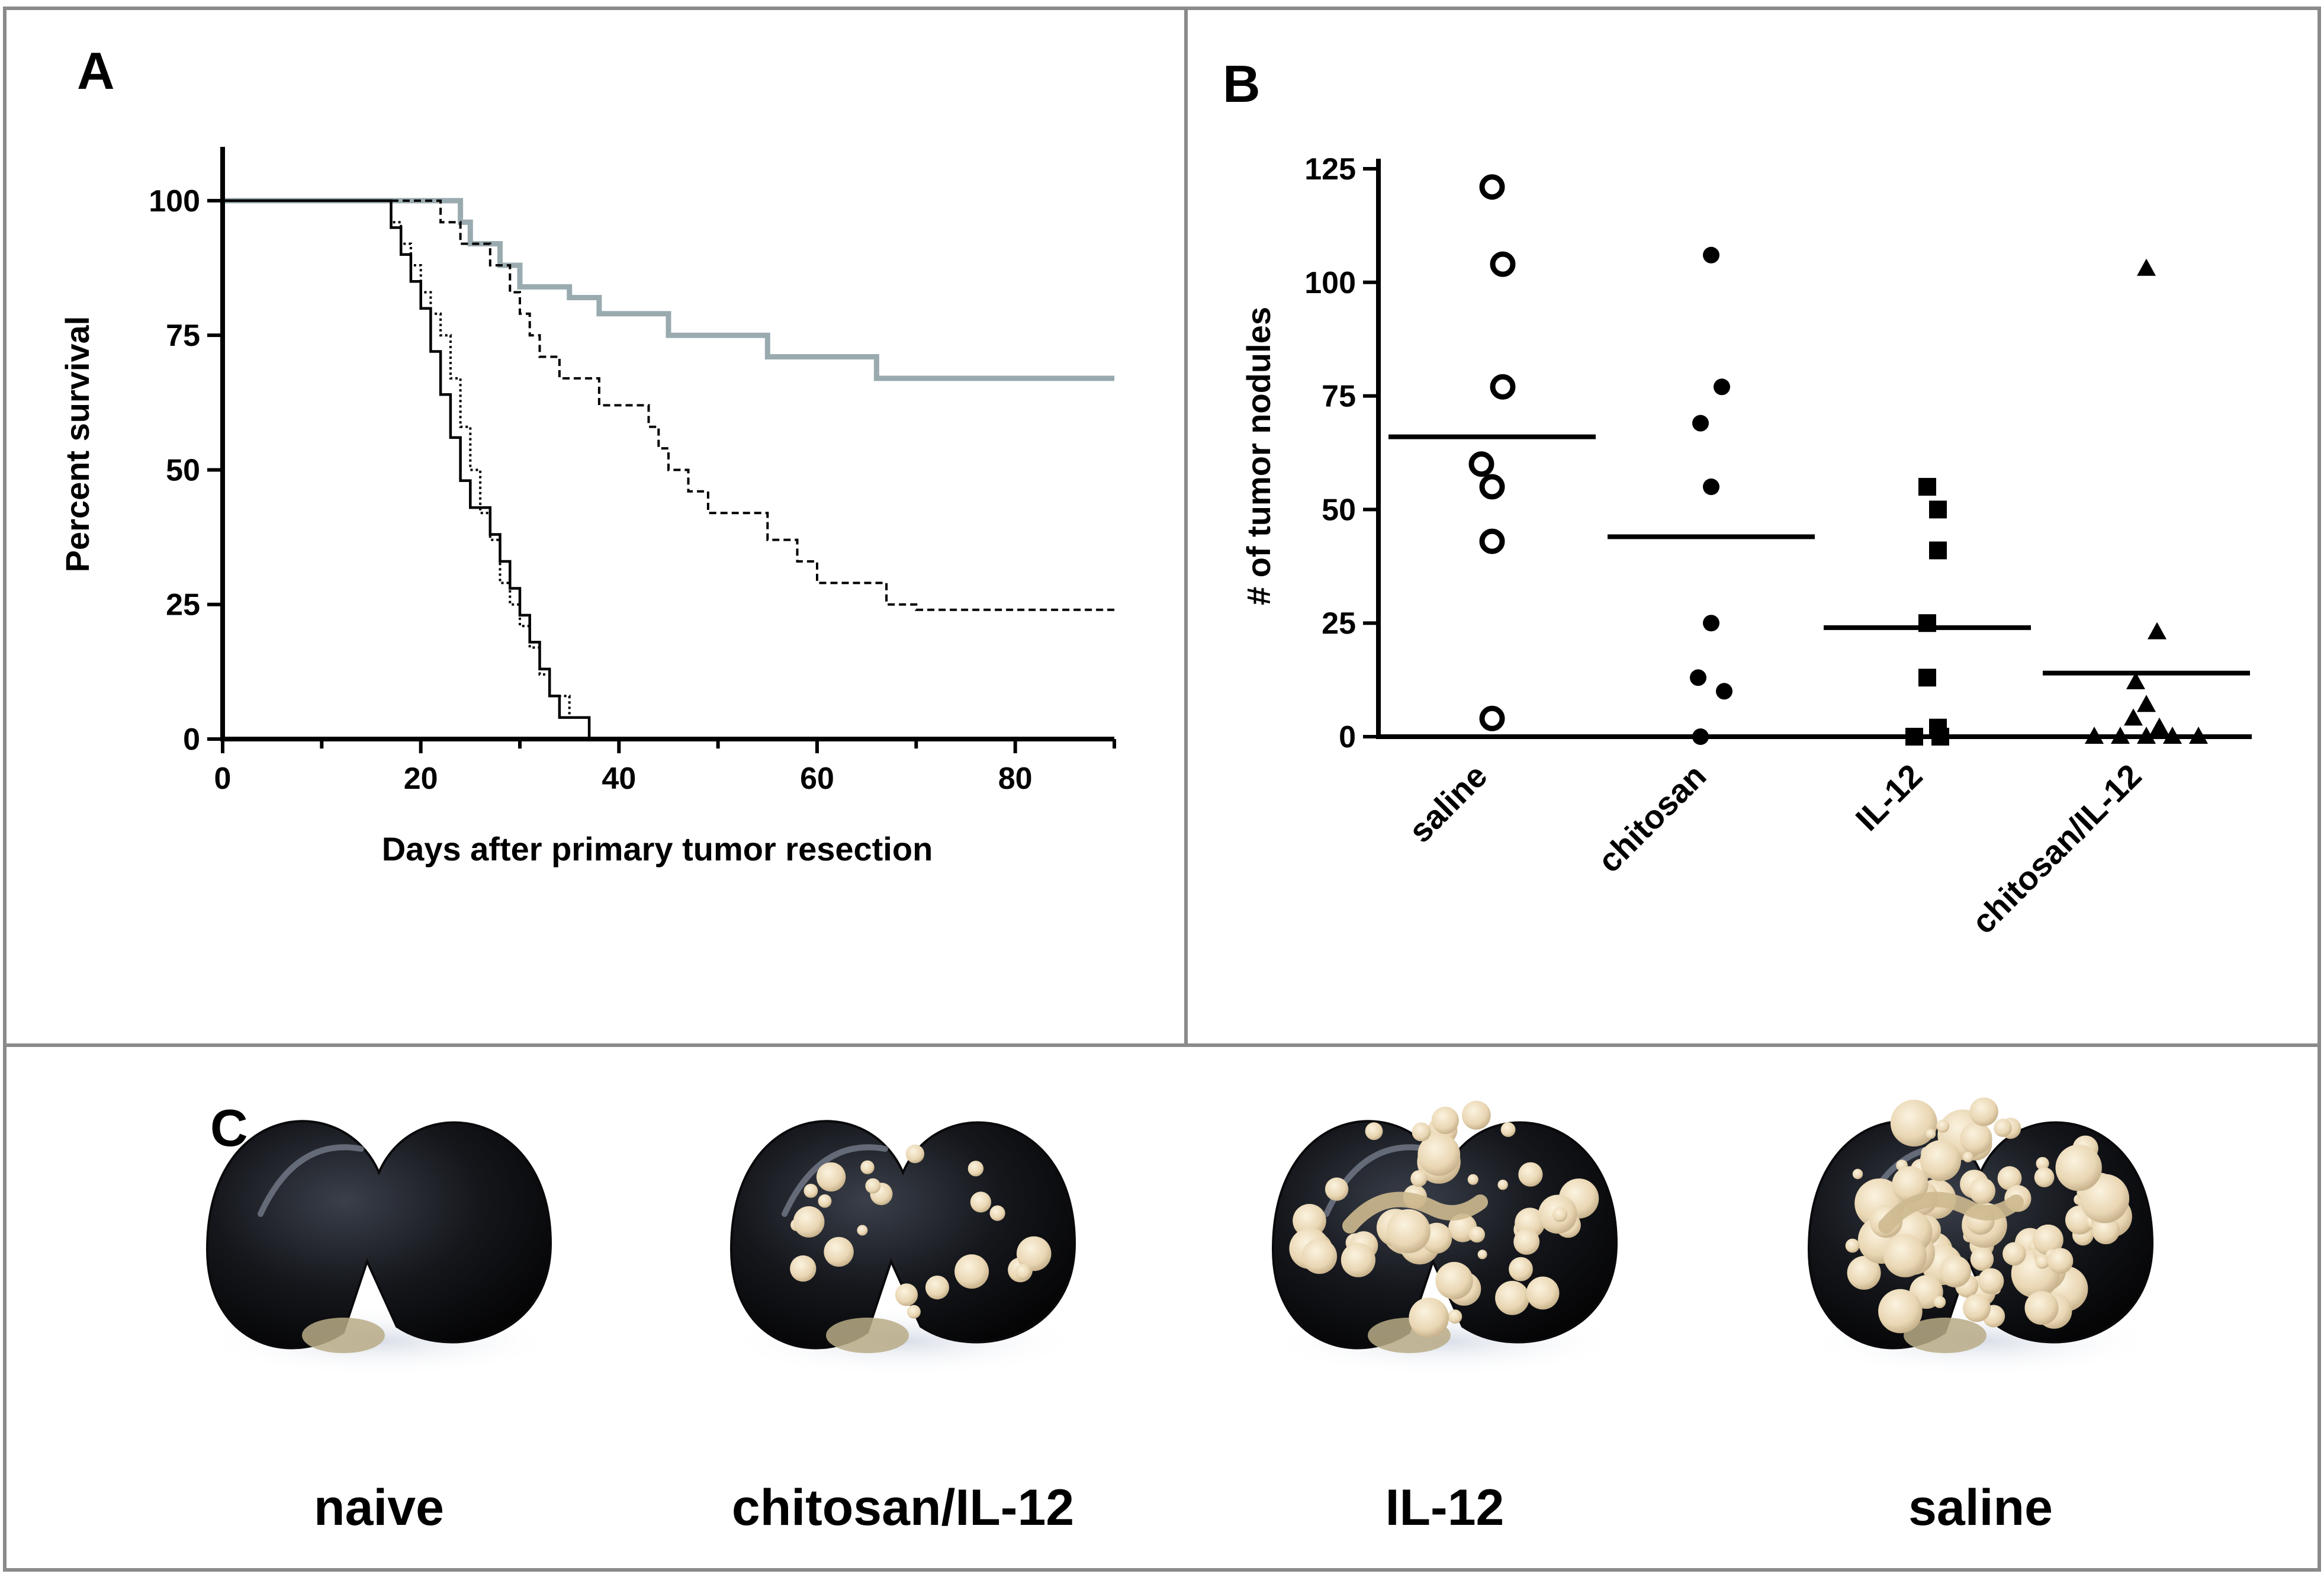 The image size is (2324, 1577). I want to click on a-y-tick-label: 50, so click(183, 470).